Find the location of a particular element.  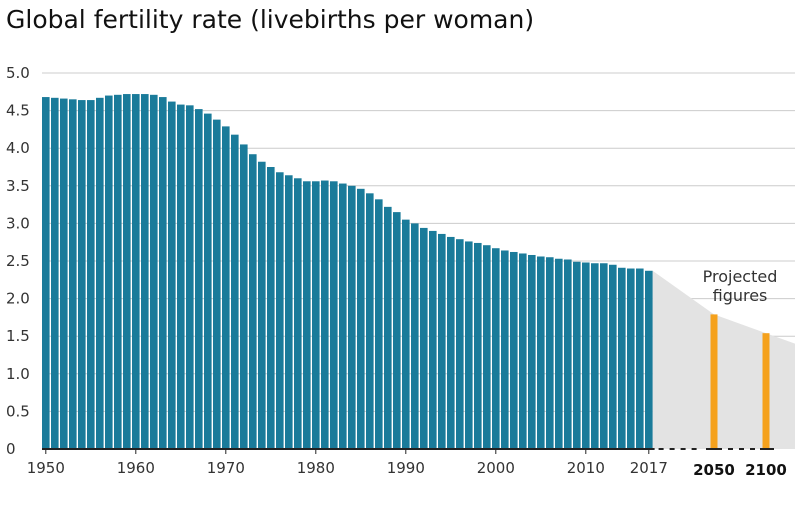

bar-2000 is located at coordinates (496, 348).